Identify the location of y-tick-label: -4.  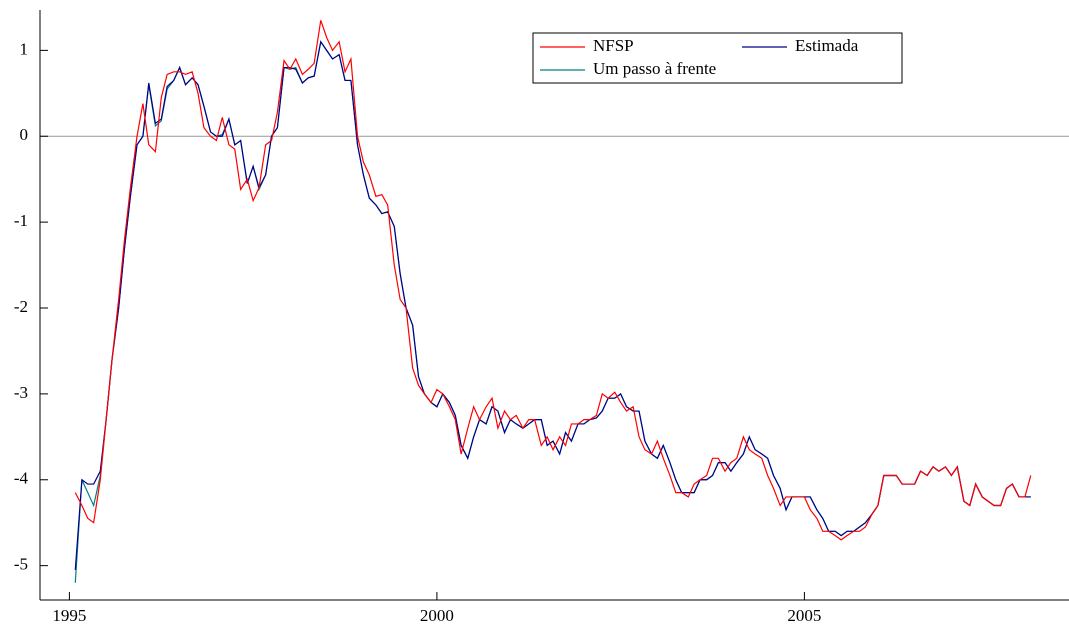
(21, 478).